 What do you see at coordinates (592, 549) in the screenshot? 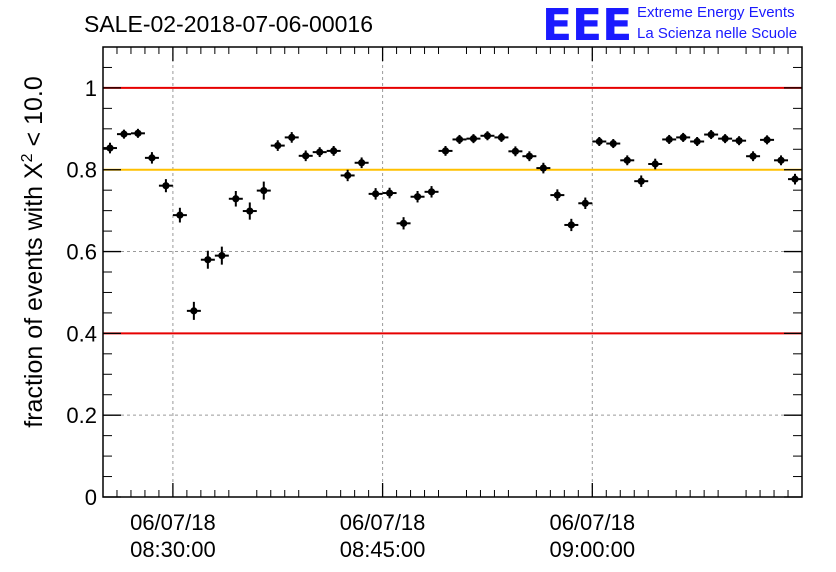
I see `x-tick-time: 09:00:00` at bounding box center [592, 549].